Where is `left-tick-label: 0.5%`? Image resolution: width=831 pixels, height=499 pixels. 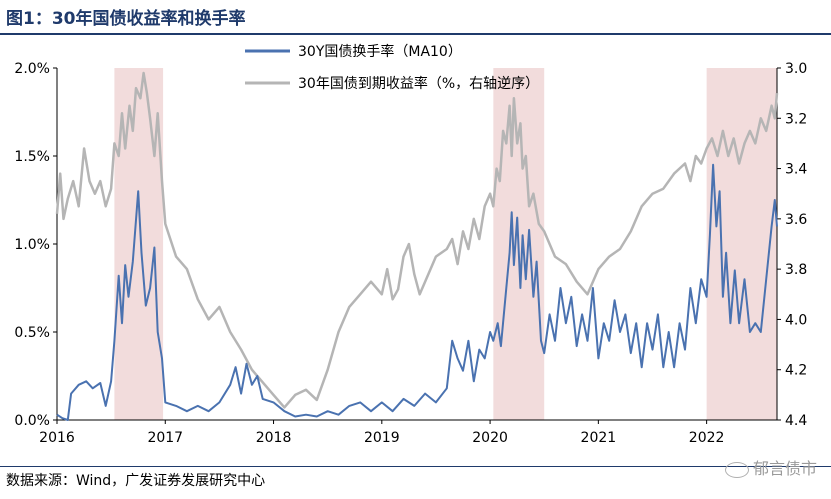
left-tick-label: 0.5% is located at coordinates (32, 333).